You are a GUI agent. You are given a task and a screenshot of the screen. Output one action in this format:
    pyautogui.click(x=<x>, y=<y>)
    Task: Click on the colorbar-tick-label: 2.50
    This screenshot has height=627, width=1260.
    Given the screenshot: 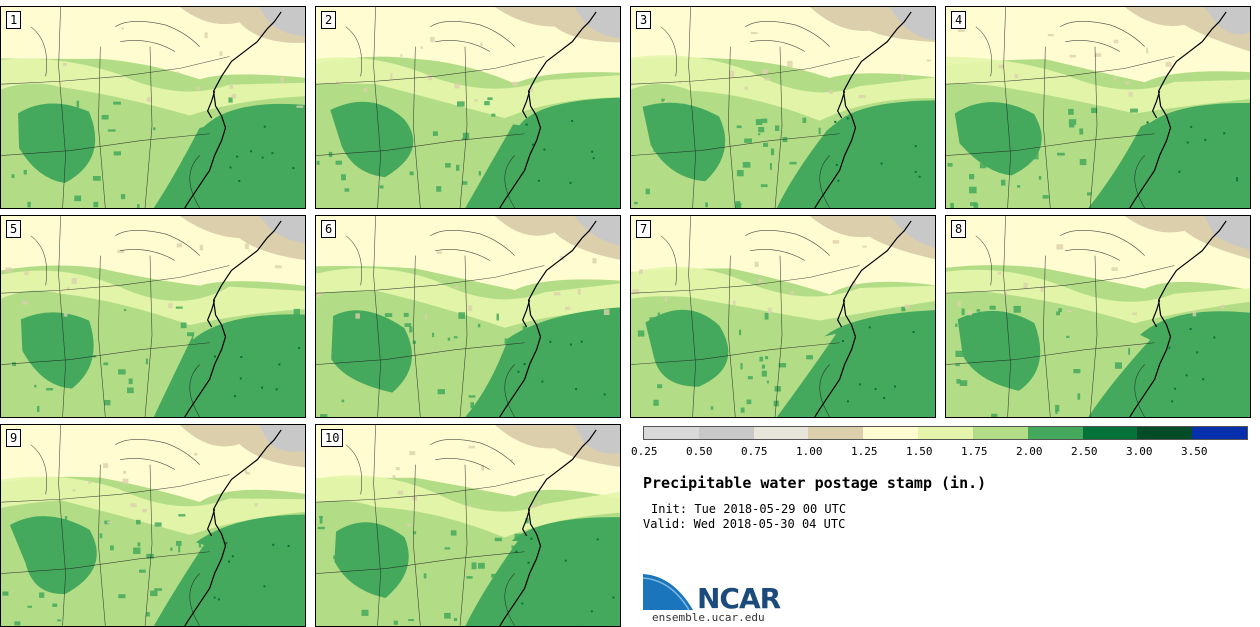 What is the action you would take?
    pyautogui.click(x=1084, y=451)
    